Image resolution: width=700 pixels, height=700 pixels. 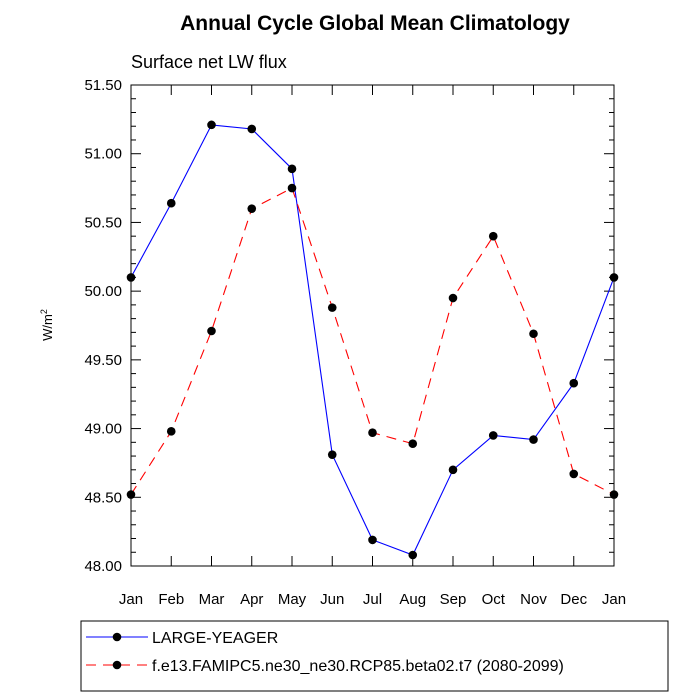 I want to click on y-tick-label: 48.50, so click(x=103, y=497).